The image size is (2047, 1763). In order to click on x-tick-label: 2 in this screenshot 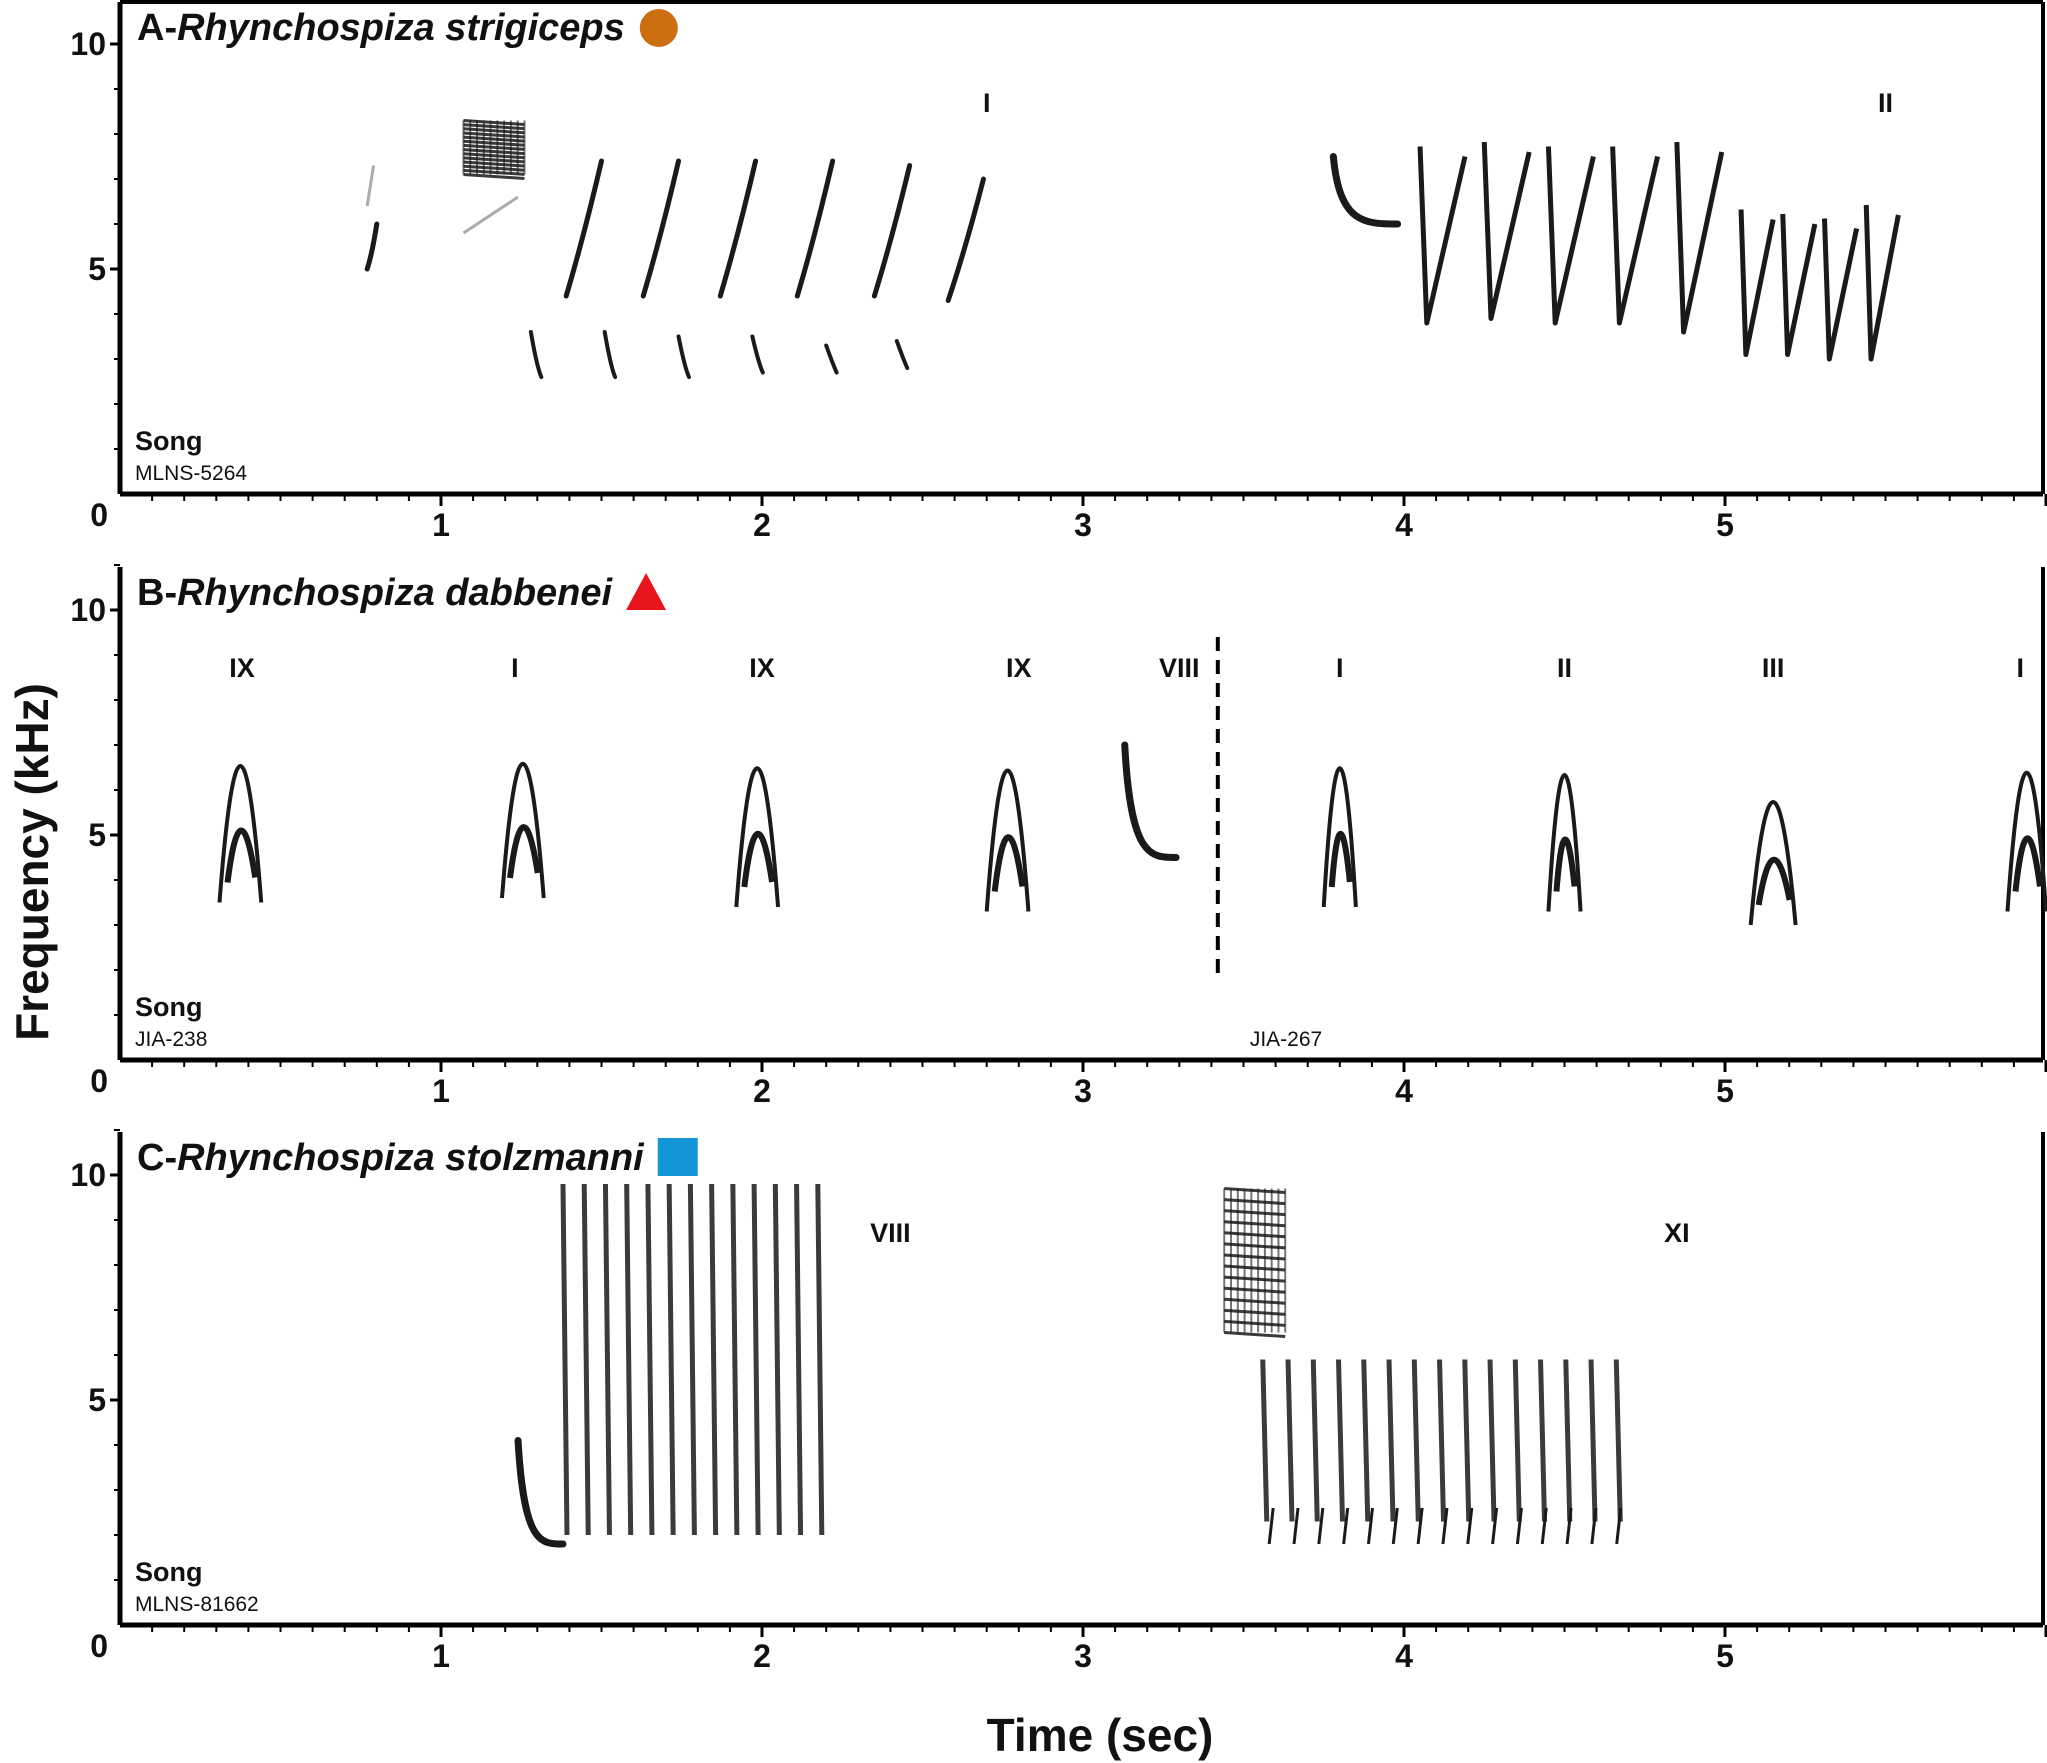, I will do `click(762, 1091)`.